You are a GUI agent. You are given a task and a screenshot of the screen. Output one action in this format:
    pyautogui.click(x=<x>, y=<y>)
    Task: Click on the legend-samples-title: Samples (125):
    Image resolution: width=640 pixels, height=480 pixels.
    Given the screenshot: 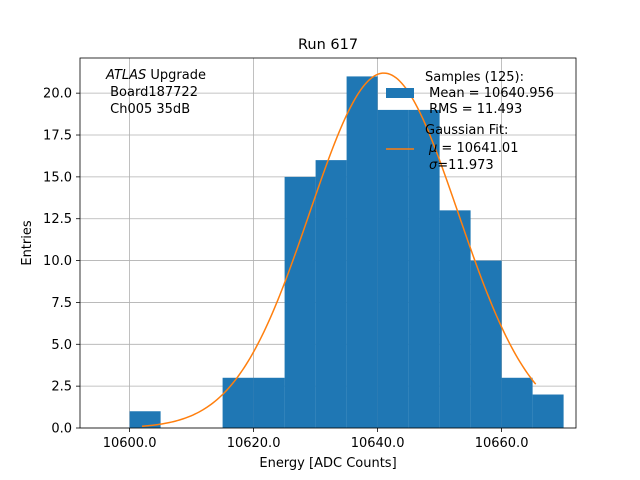 What is the action you would take?
    pyautogui.click(x=474, y=77)
    